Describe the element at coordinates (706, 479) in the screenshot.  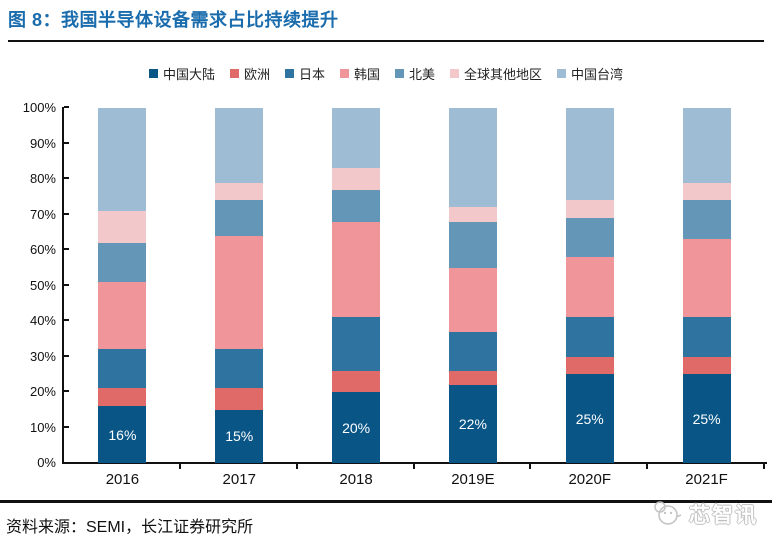
I see `x-axis-label: 2021F` at that location.